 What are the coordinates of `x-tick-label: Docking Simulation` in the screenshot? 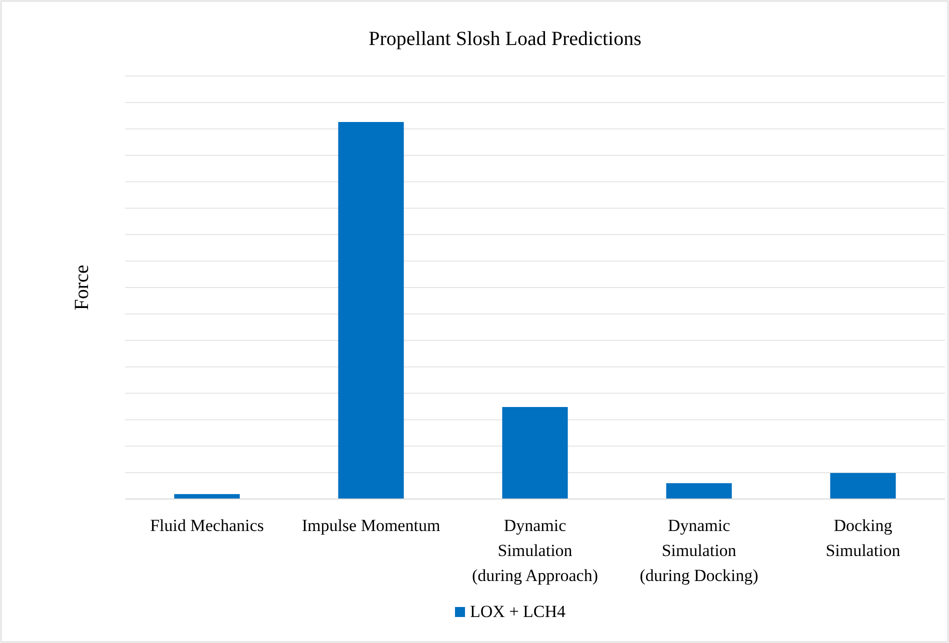 It's located at (863, 538).